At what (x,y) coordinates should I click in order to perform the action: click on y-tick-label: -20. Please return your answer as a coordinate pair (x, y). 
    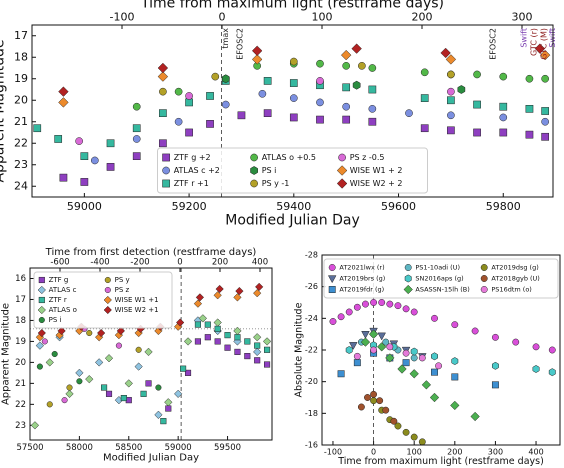
    Looking at the image, I should click on (311, 381).